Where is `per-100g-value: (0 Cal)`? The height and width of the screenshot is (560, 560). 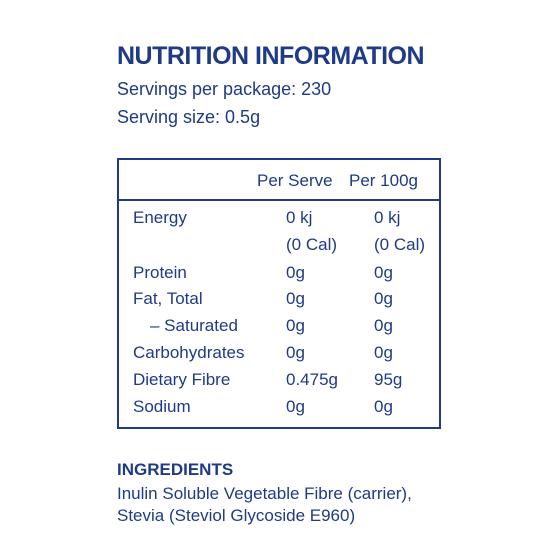
per-100g-value: (0 Cal) is located at coordinates (400, 244).